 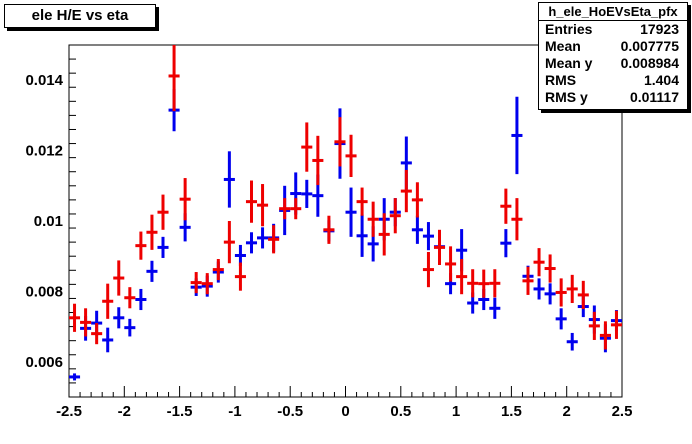 What do you see at coordinates (649, 63) in the screenshot?
I see `stats-value: 0.008984` at bounding box center [649, 63].